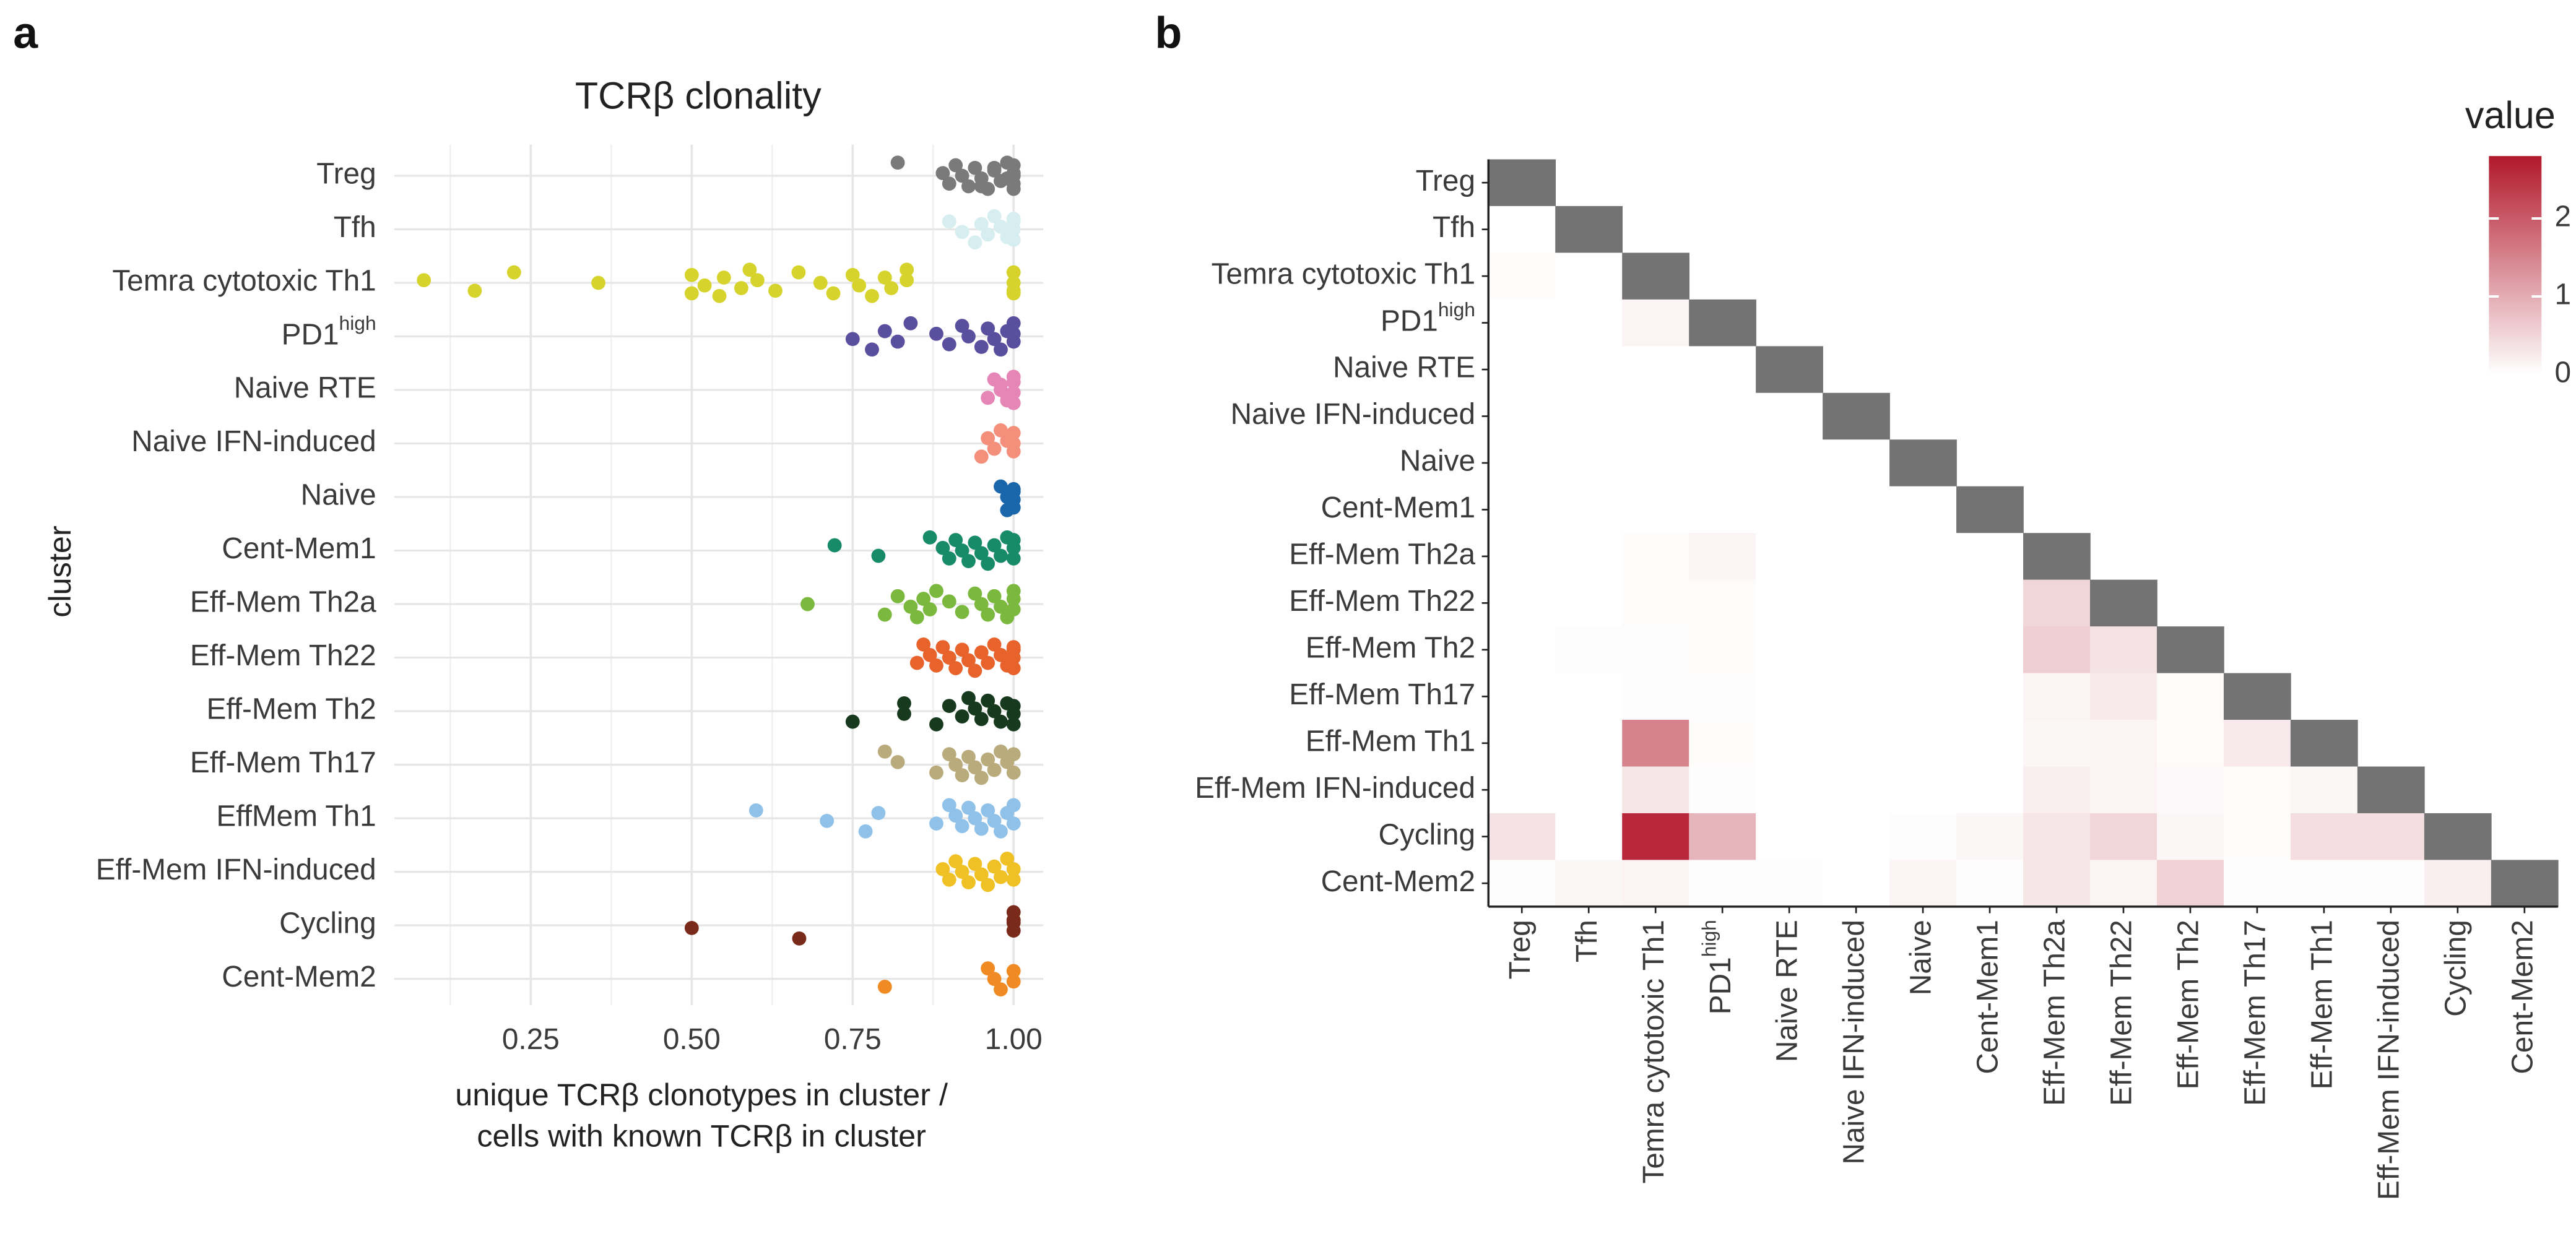 The height and width of the screenshot is (1244, 2576). I want to click on y-tick-label: Eff-Mem Th17, so click(1382, 694).